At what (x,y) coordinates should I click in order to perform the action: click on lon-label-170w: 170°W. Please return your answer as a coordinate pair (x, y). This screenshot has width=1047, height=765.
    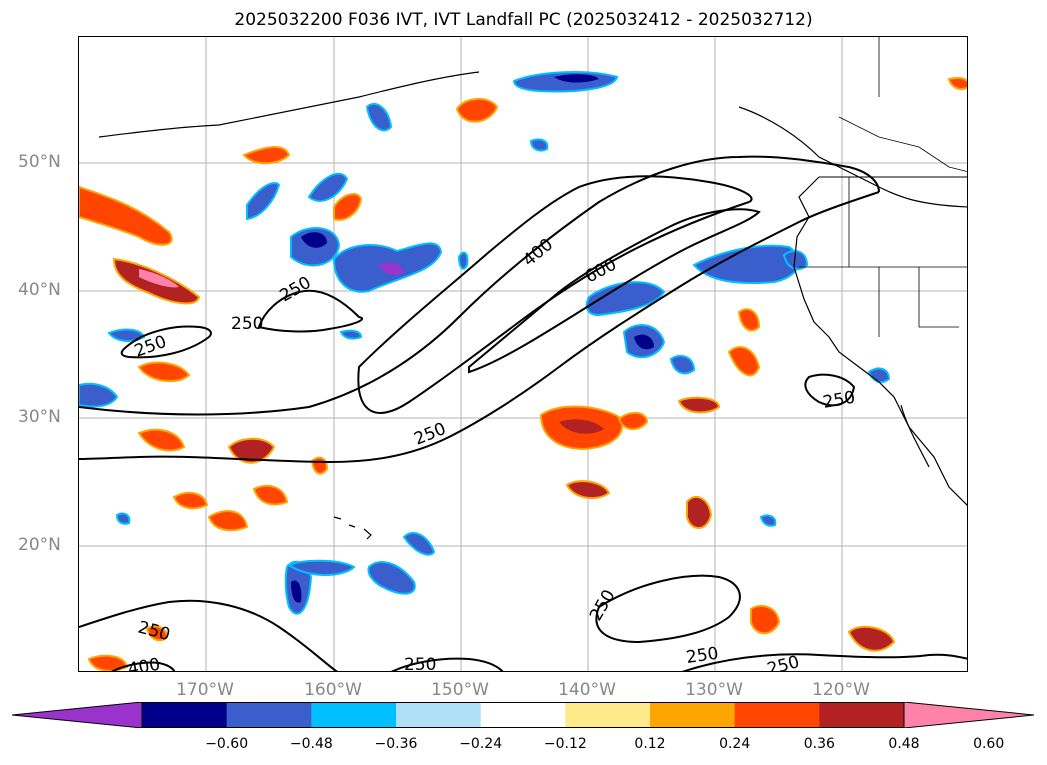
    Looking at the image, I should click on (205, 690).